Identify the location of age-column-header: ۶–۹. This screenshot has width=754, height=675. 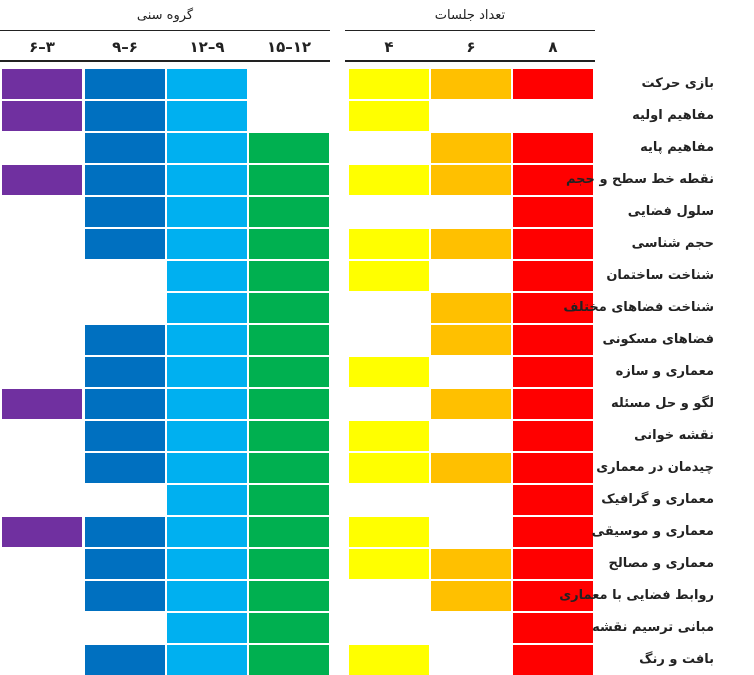
(125, 47).